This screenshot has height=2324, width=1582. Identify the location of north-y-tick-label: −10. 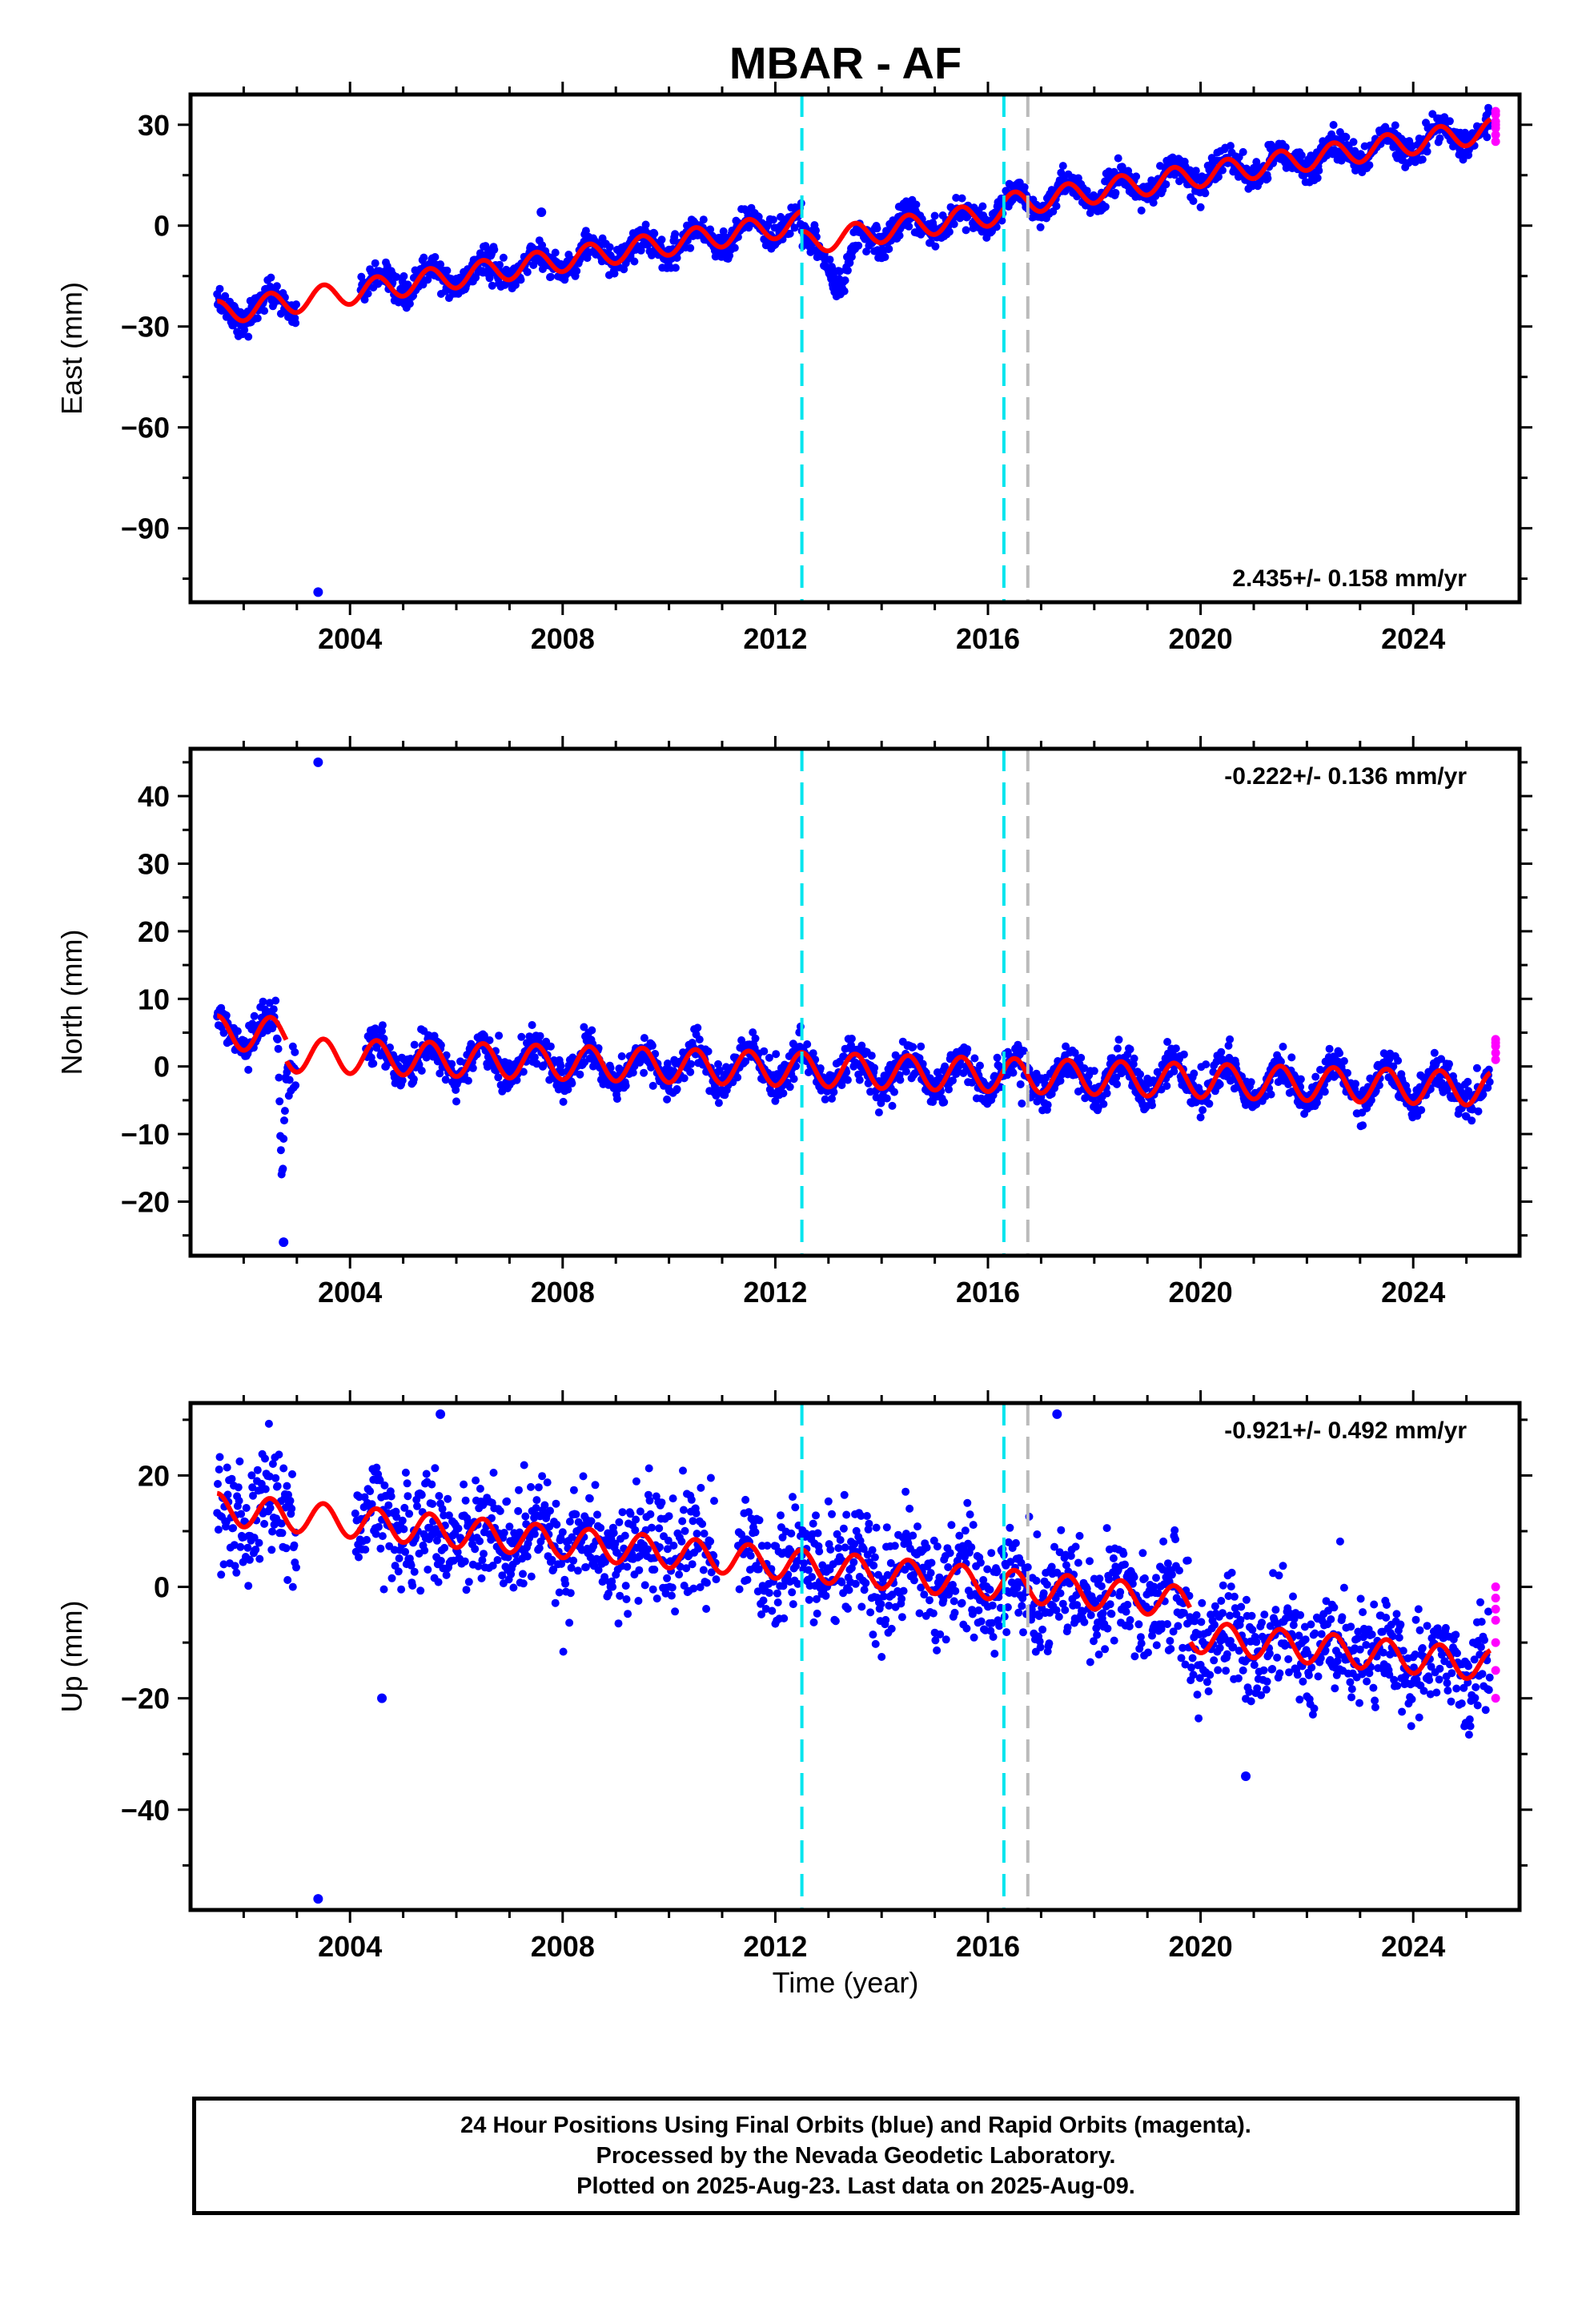
(145, 1134).